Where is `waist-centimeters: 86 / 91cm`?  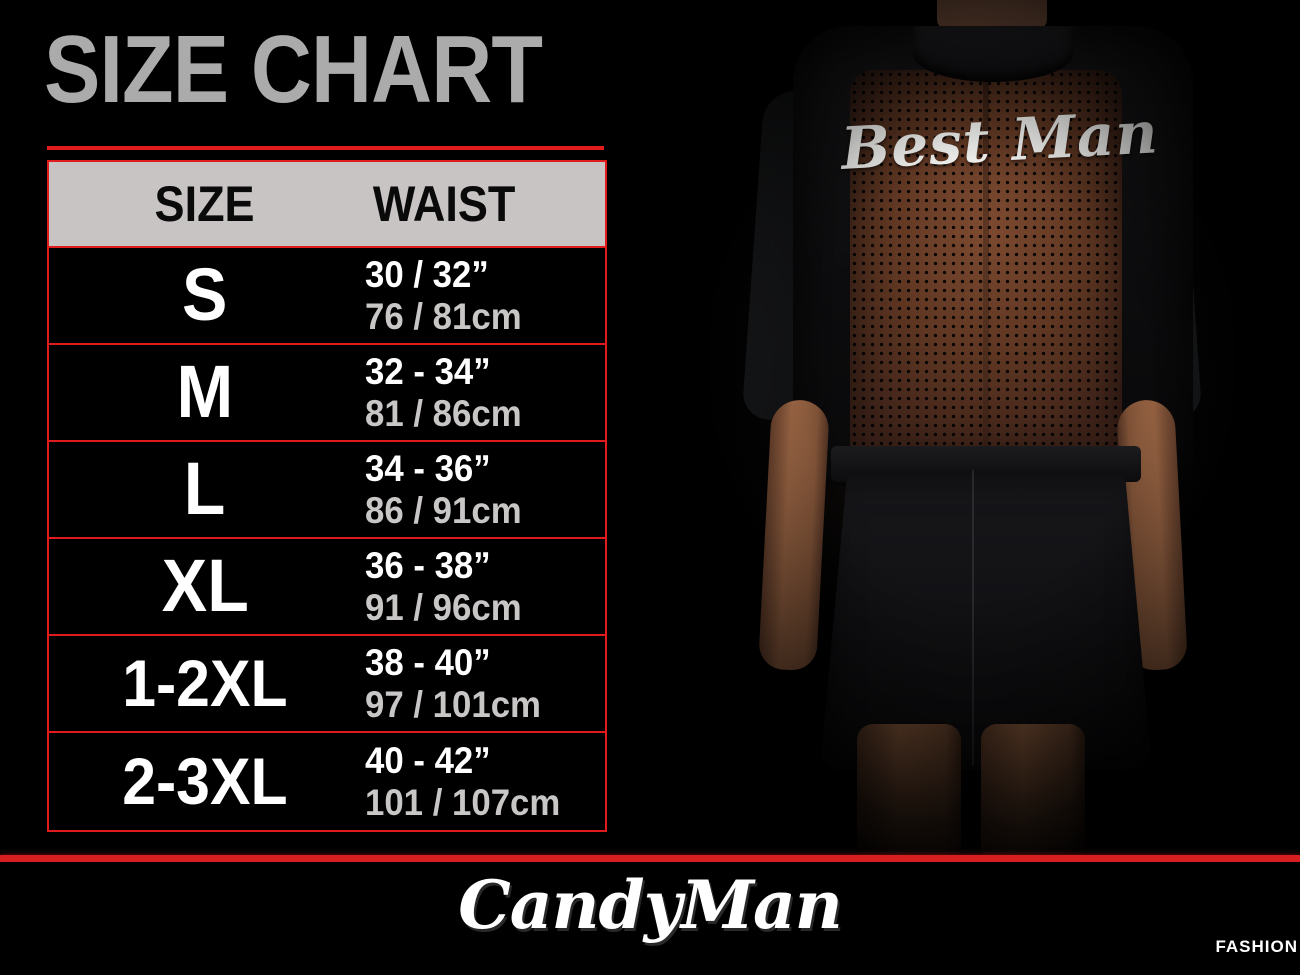
waist-centimeters: 86 / 91cm is located at coordinates (443, 510).